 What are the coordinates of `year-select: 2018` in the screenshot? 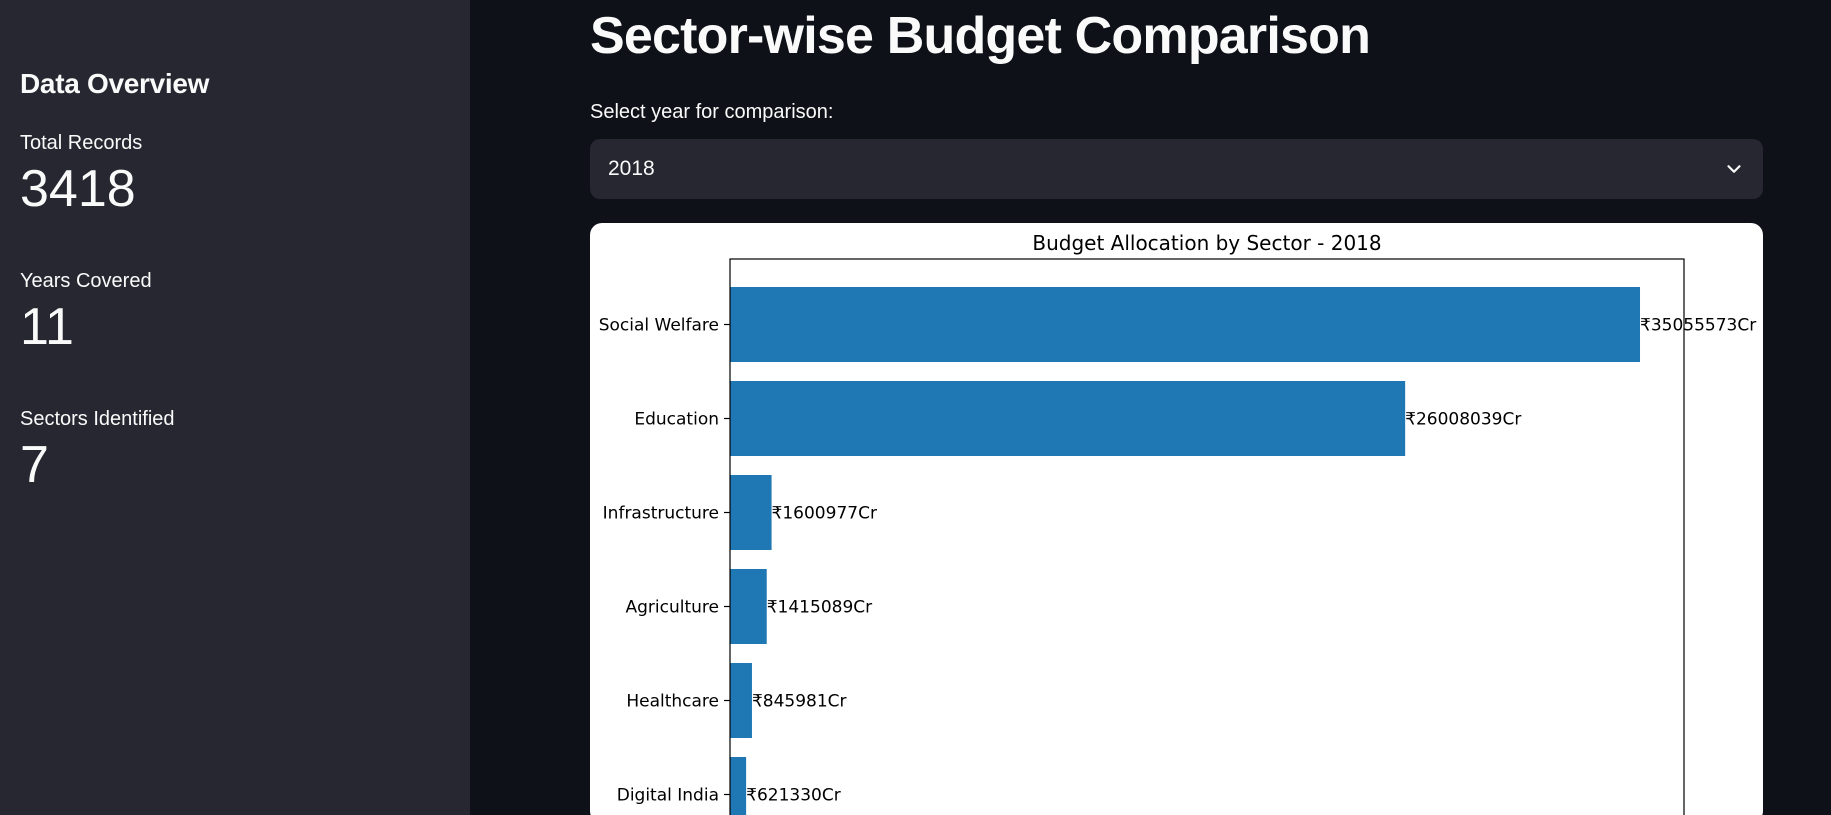 It's located at (1176, 169).